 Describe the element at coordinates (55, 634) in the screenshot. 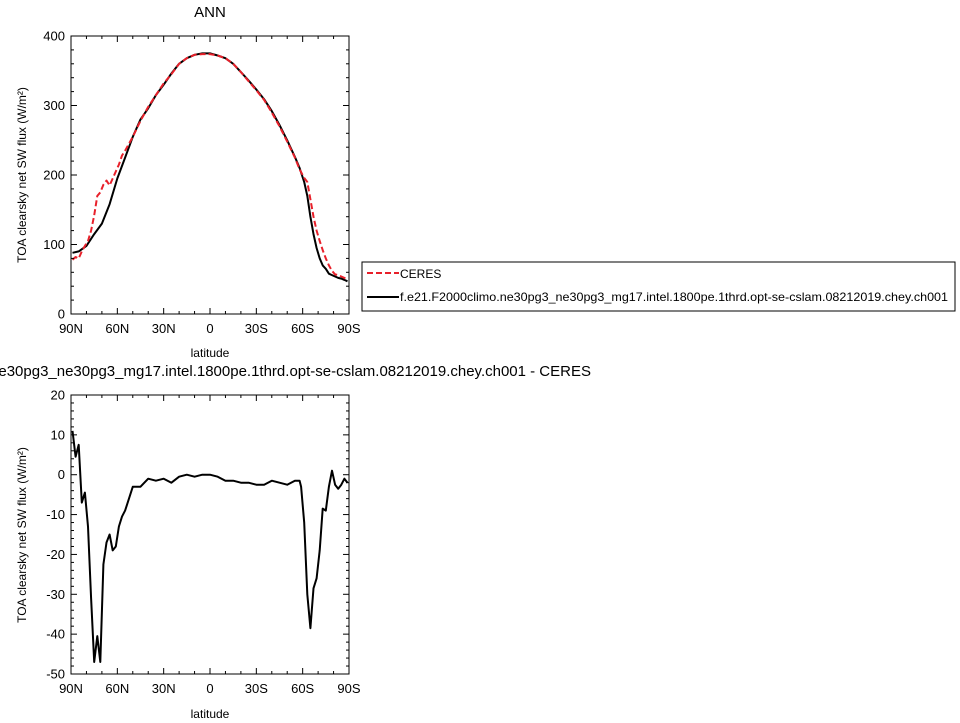

I see `bottom-plot-y-tick-label: -40` at that location.